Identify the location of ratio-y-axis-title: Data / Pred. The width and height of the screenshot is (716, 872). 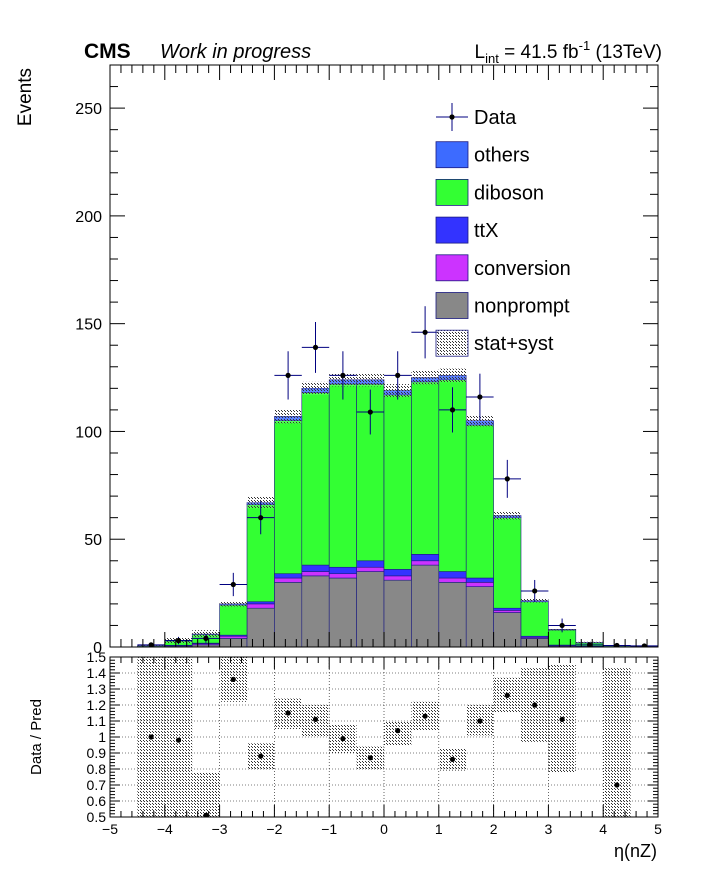
(36, 737).